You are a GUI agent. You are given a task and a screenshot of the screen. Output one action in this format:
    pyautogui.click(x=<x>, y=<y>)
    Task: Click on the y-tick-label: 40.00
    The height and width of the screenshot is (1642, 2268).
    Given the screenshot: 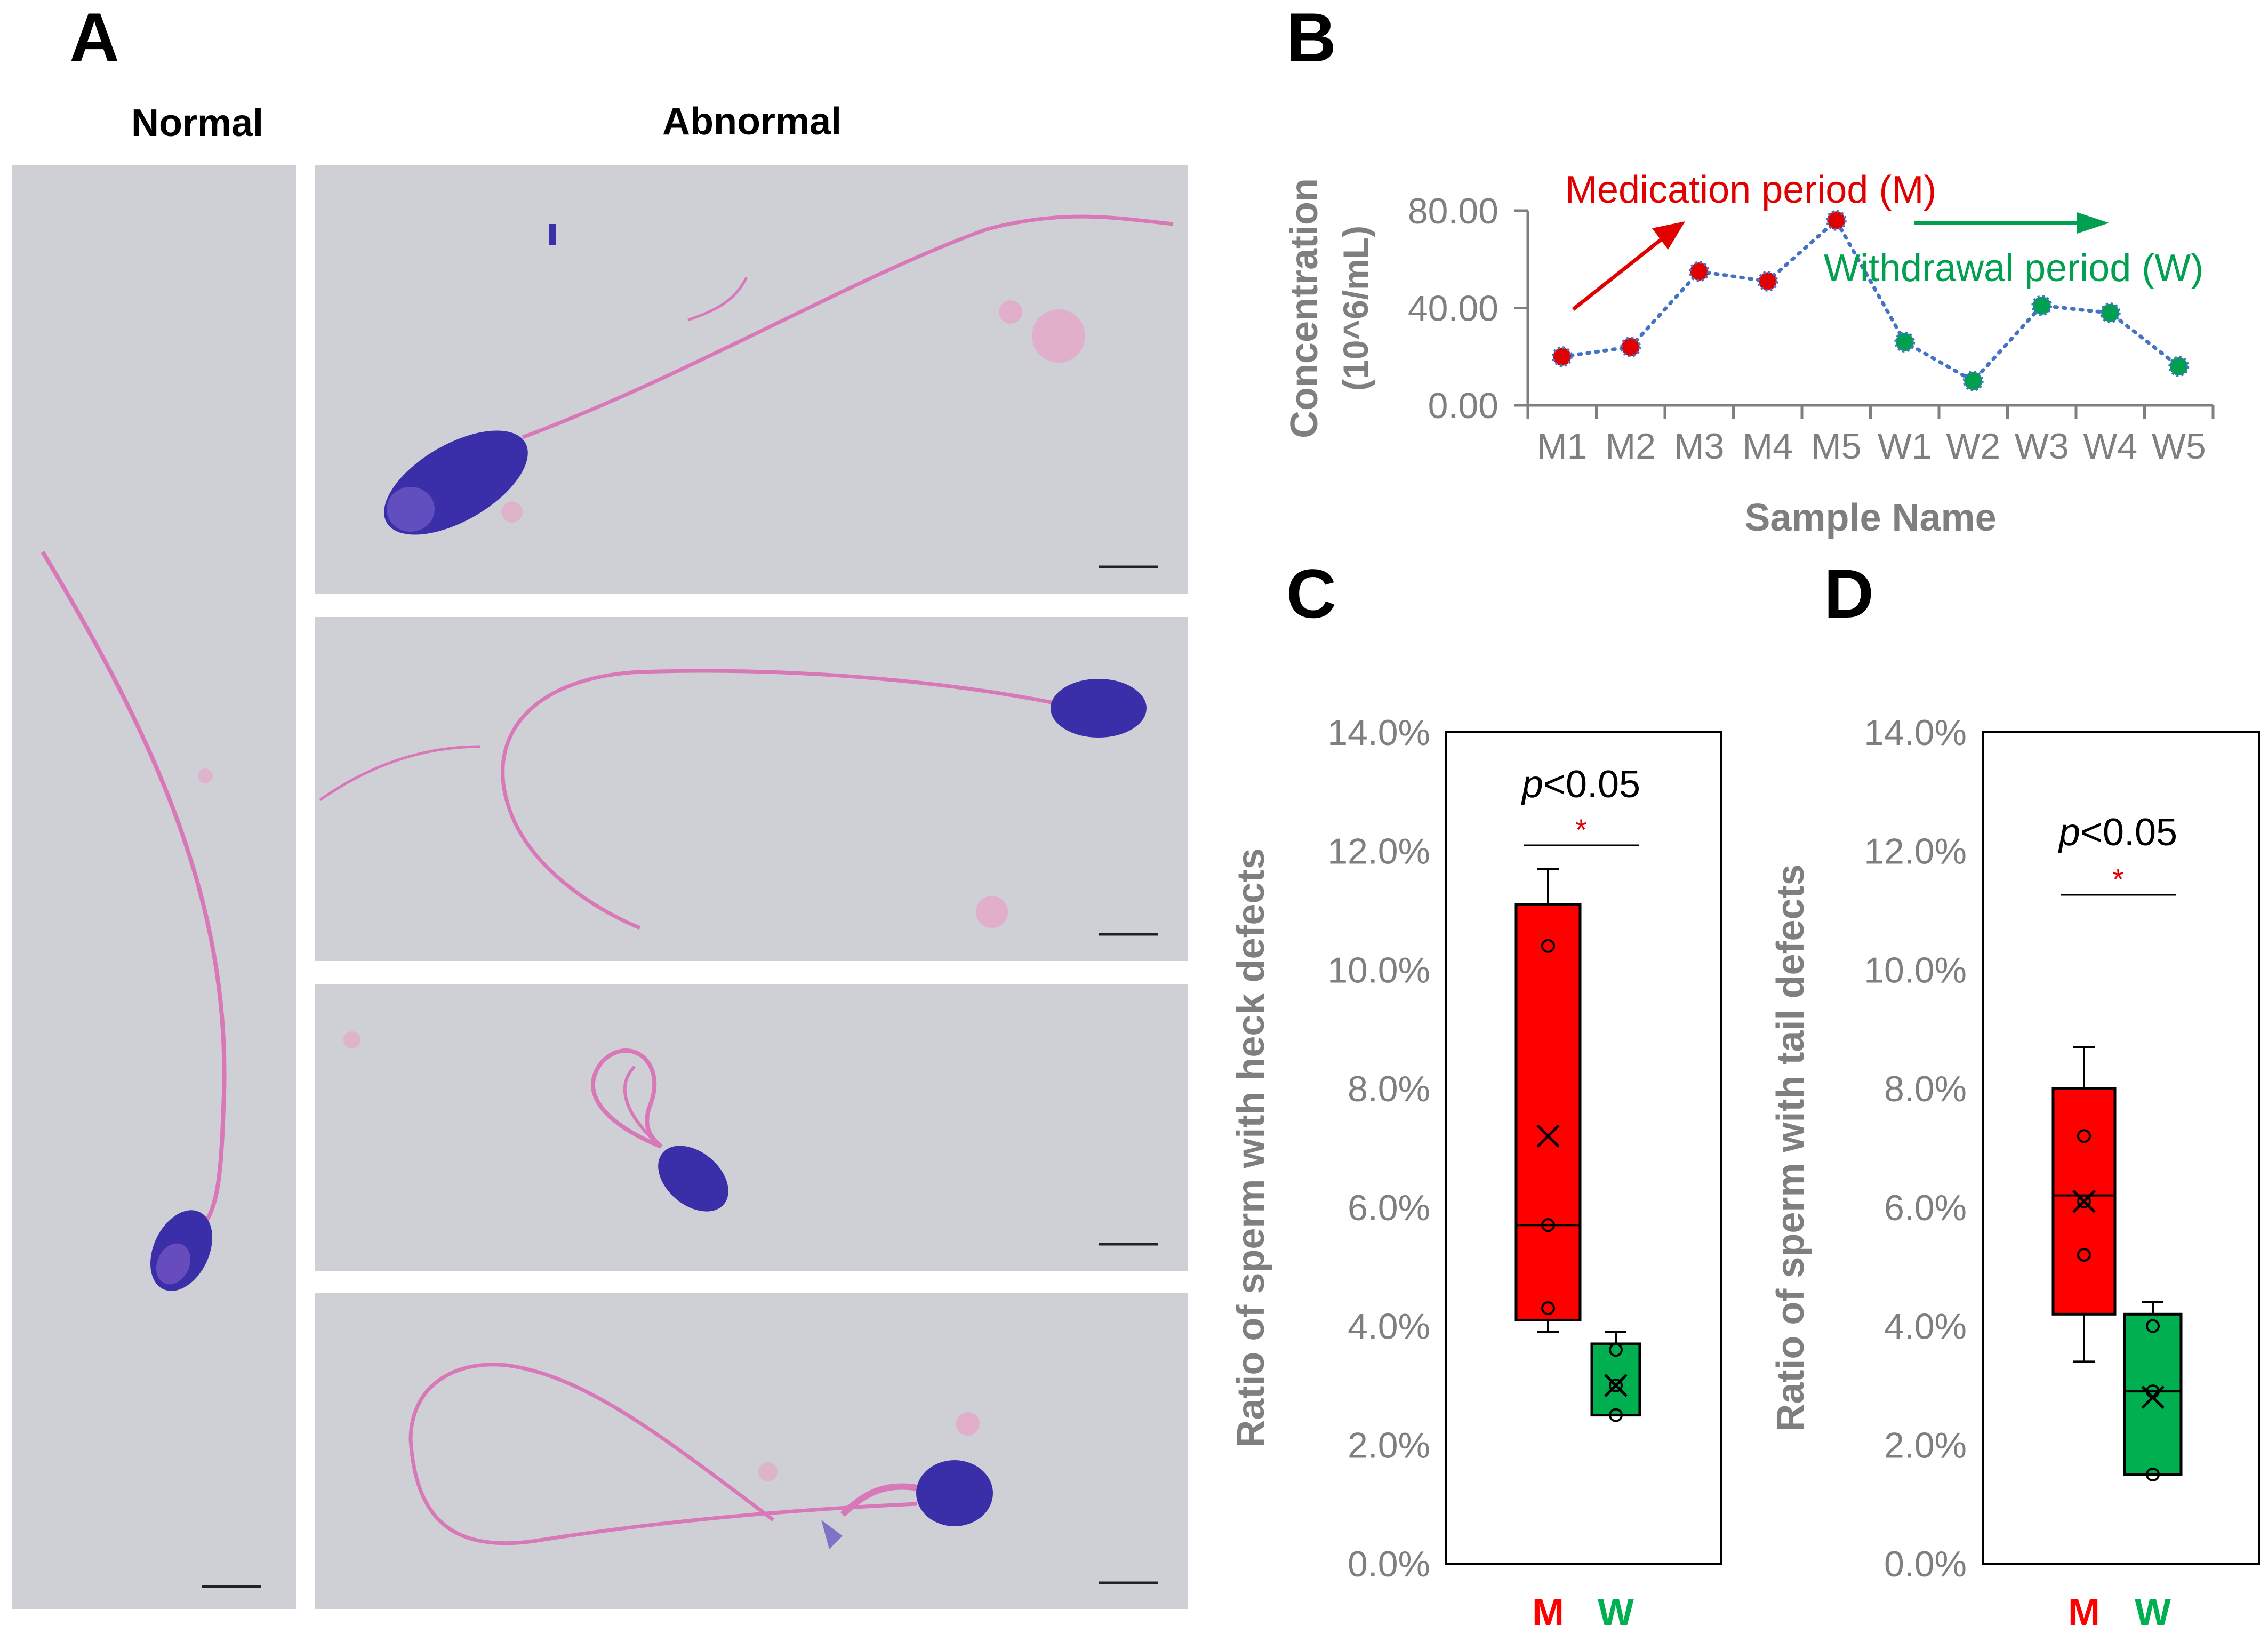 What is the action you would take?
    pyautogui.click(x=1453, y=309)
    